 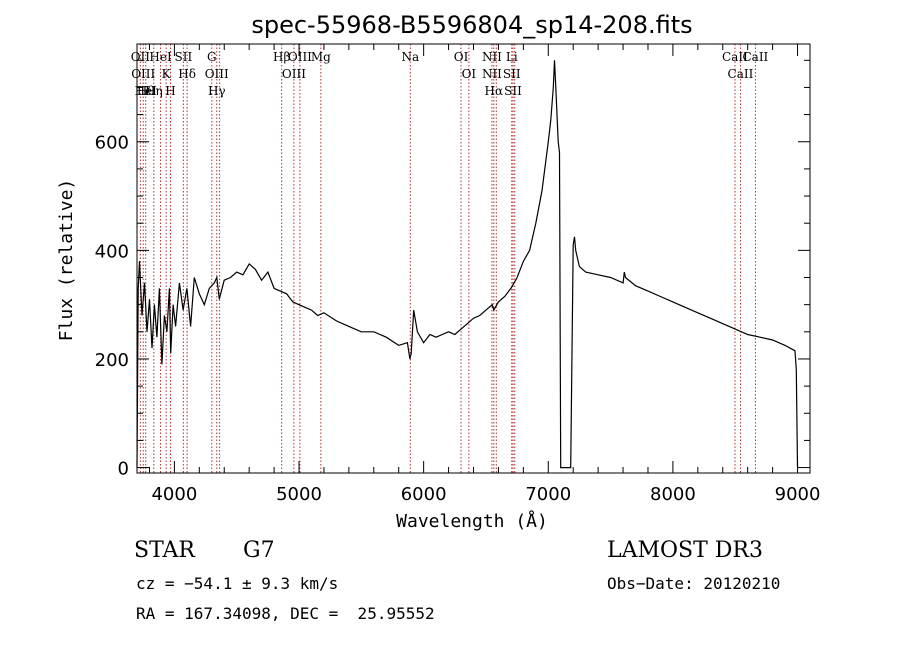 I want to click on chart-title: spec-55968-B5596804_sp14-208.fits, so click(x=471, y=25).